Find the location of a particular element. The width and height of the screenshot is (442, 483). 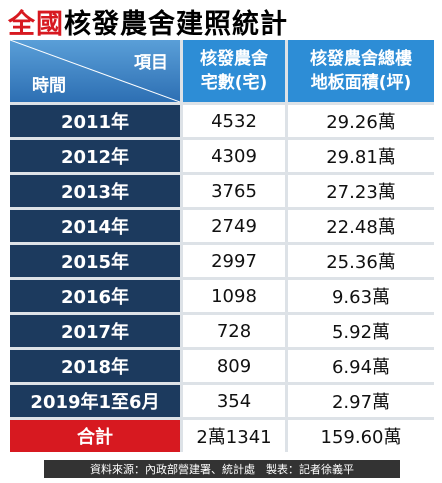

title-highlight: 全國 is located at coordinates (36, 24).